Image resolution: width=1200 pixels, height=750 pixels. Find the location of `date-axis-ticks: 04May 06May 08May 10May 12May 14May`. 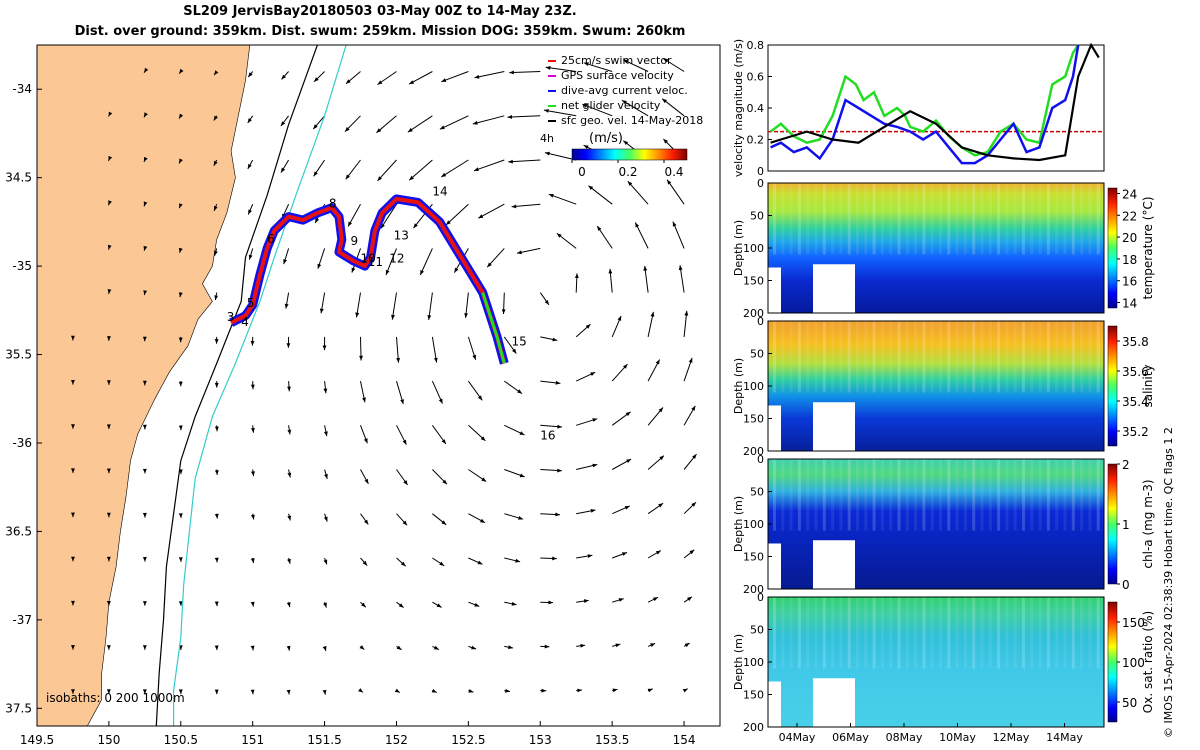

date-axis-ticks: 04May 06May 08May 10May 12May 14May is located at coordinates (931, 733).